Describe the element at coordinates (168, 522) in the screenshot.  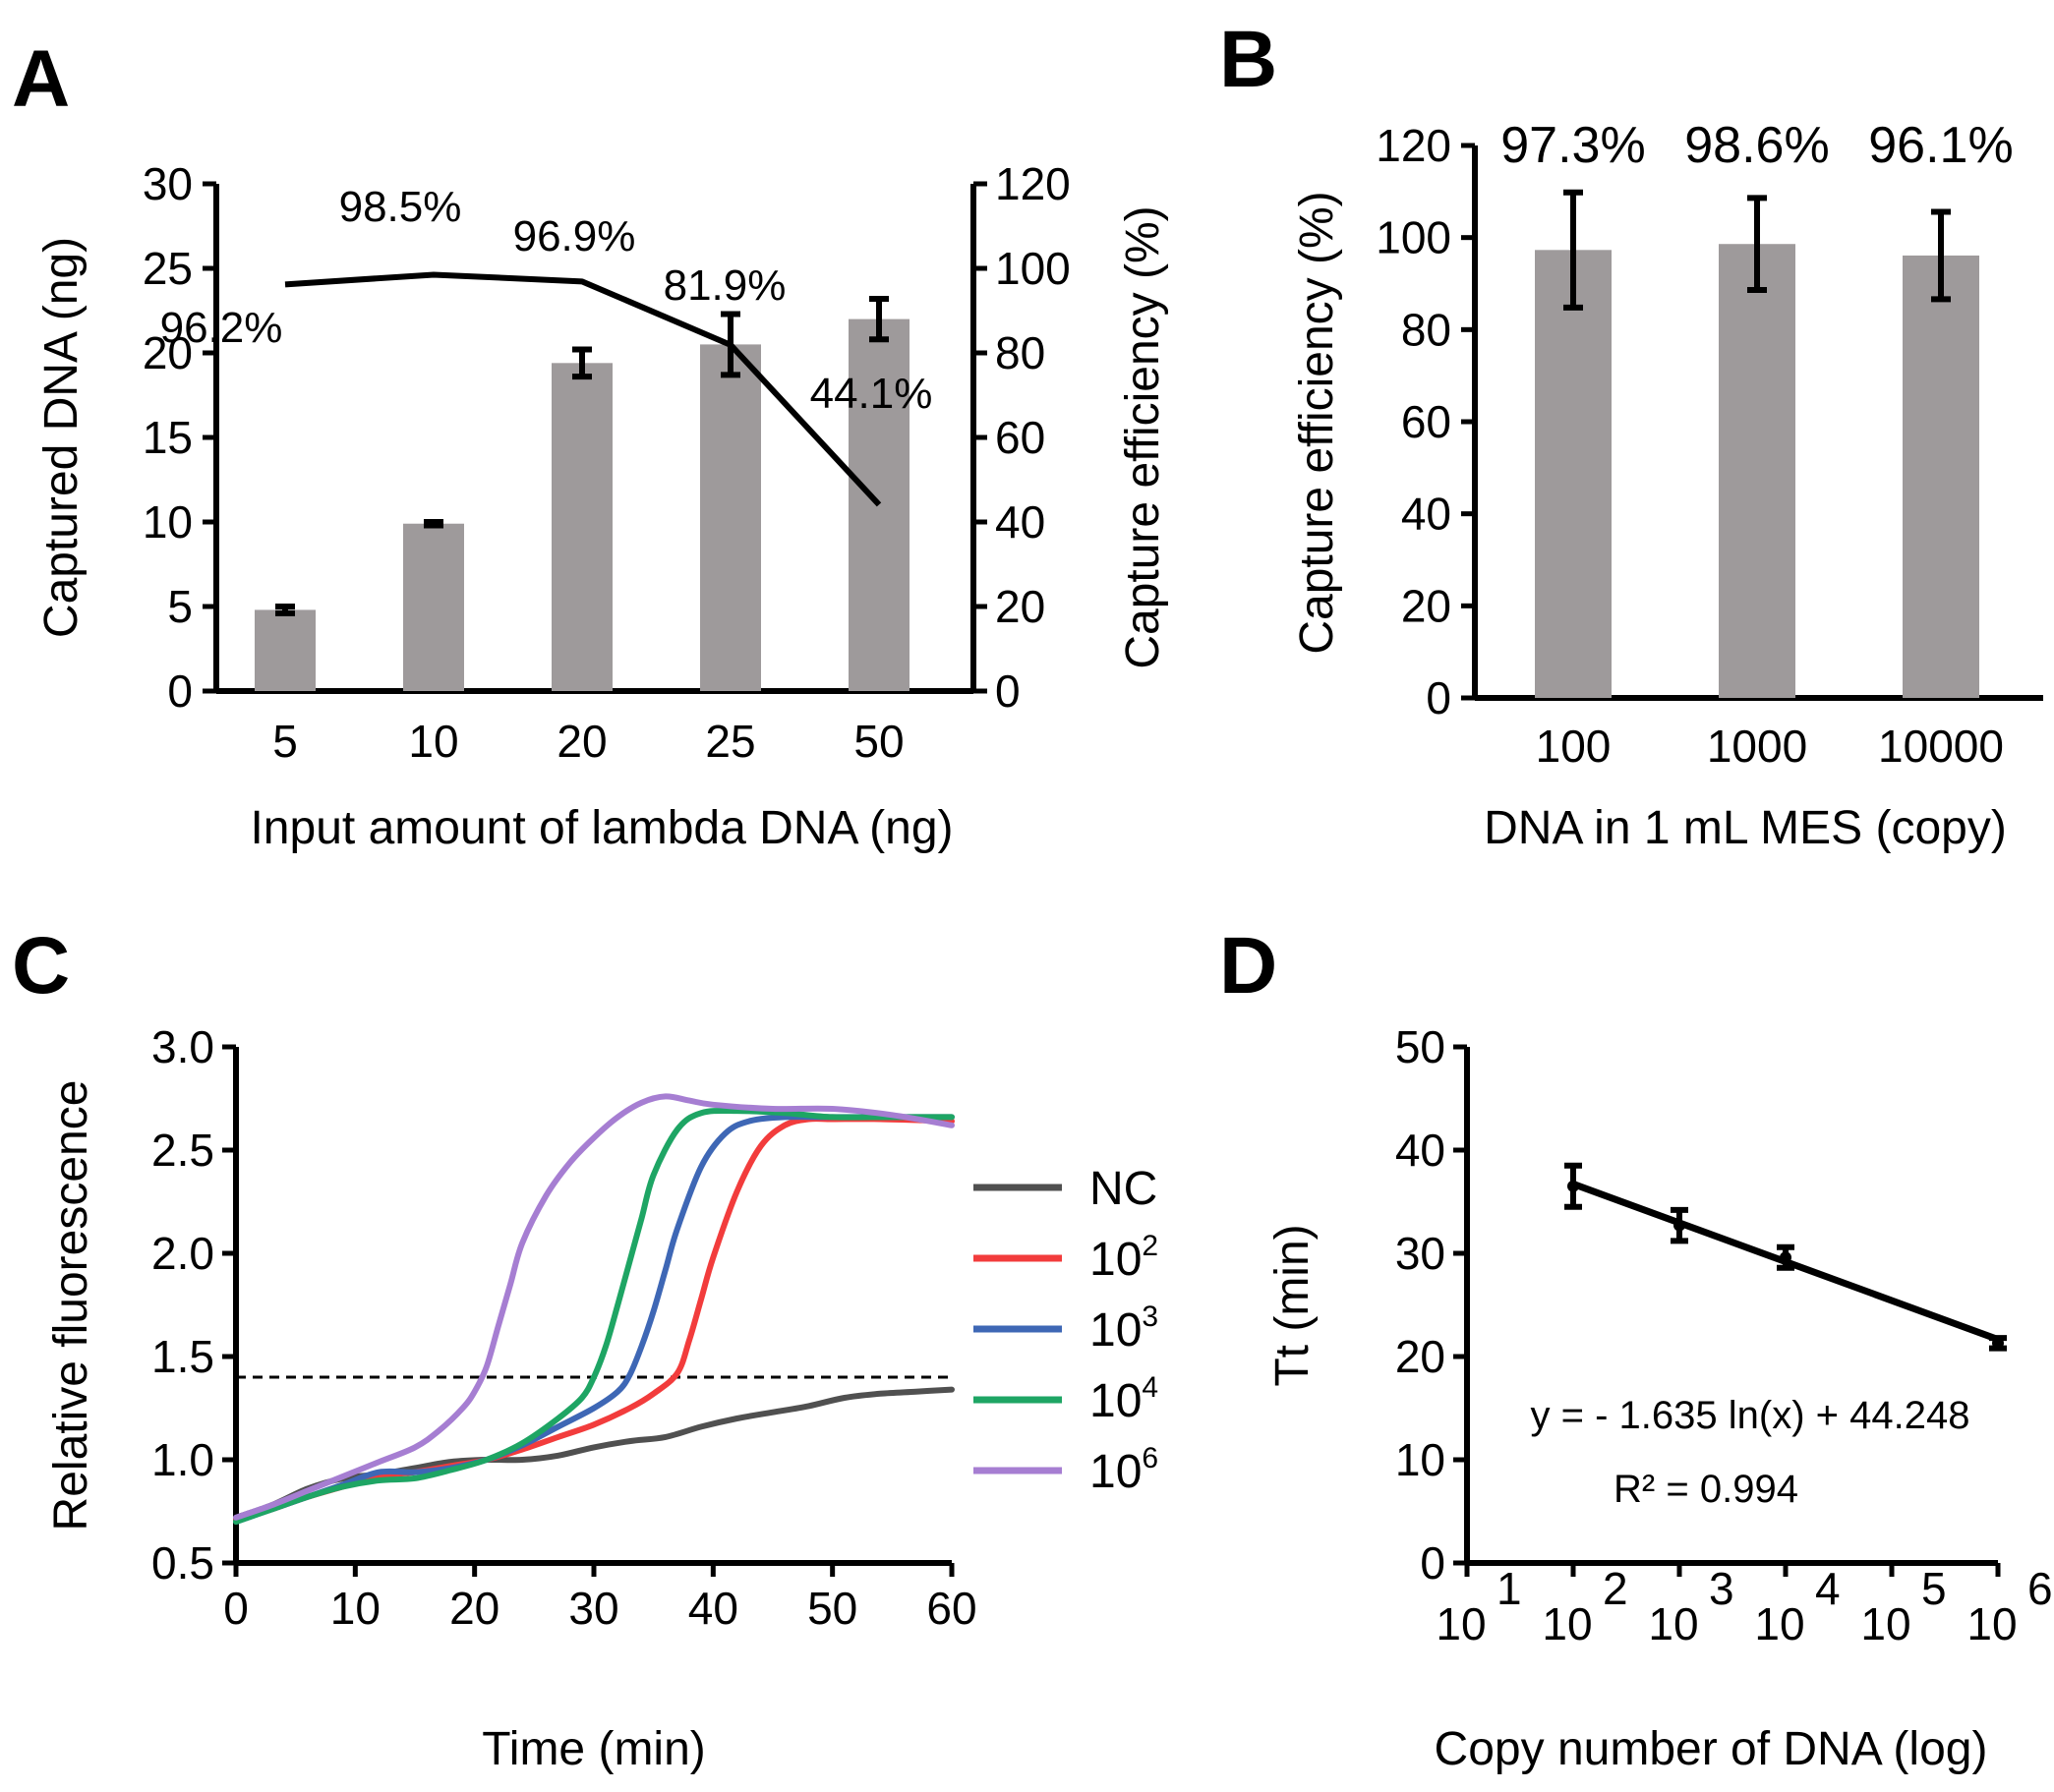
I see `a-left-tick-label: 10` at that location.